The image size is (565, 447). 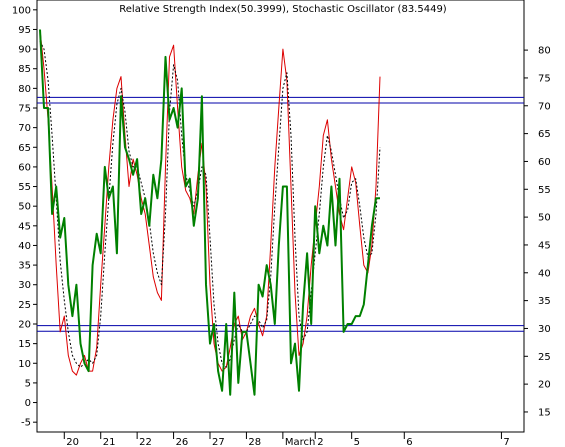 What do you see at coordinates (24, 285) in the screenshot?
I see `left-tick-label: 30` at bounding box center [24, 285].